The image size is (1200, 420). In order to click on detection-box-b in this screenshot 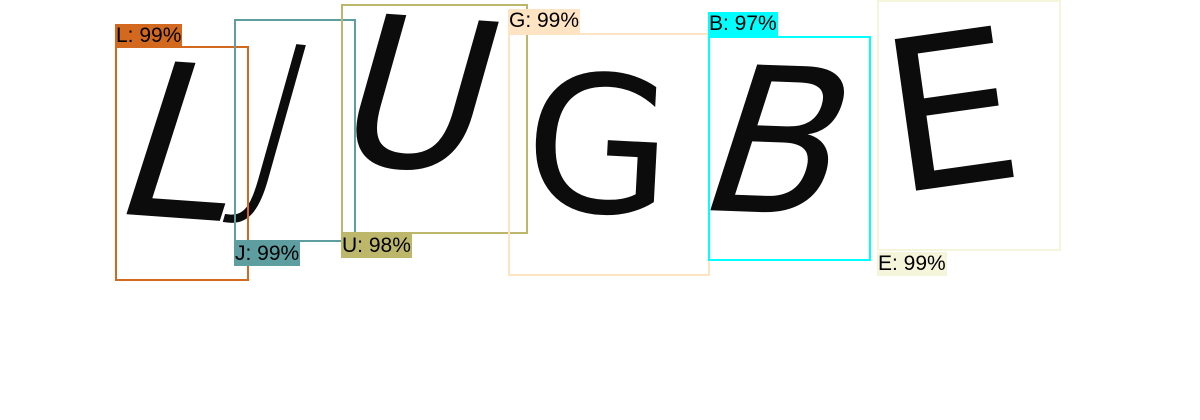, I will do `click(789, 148)`.